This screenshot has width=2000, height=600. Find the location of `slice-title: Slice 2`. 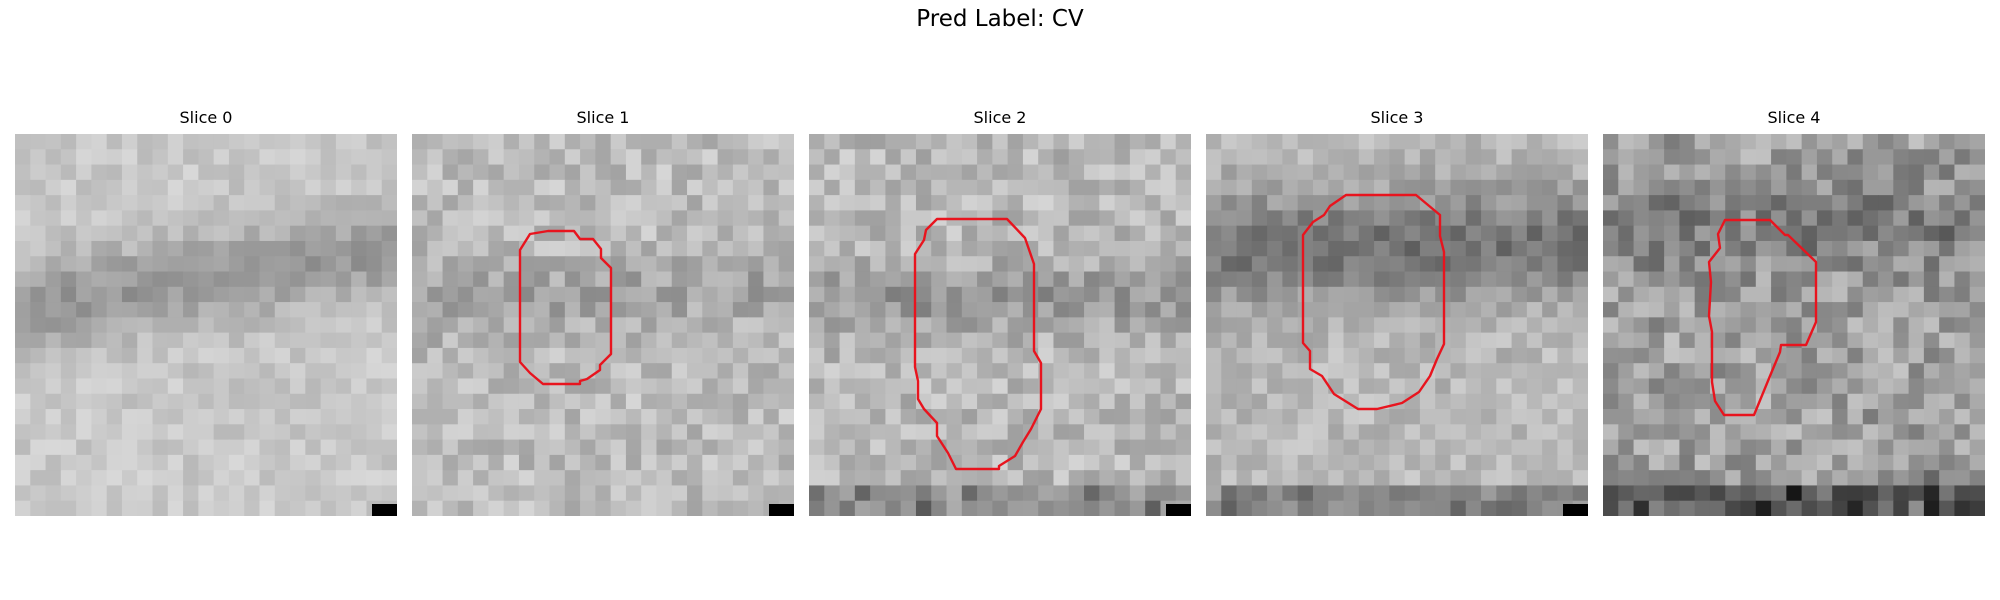

slice-title: Slice 2 is located at coordinates (1000, 117).